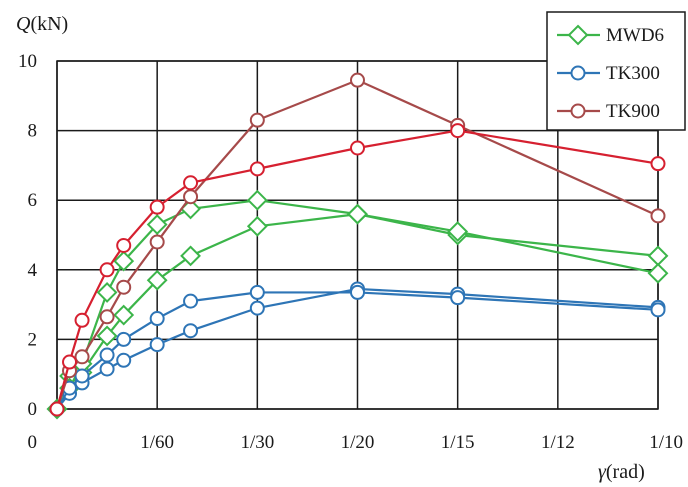  I want to click on y-axis-label: Q(kN), so click(42, 24).